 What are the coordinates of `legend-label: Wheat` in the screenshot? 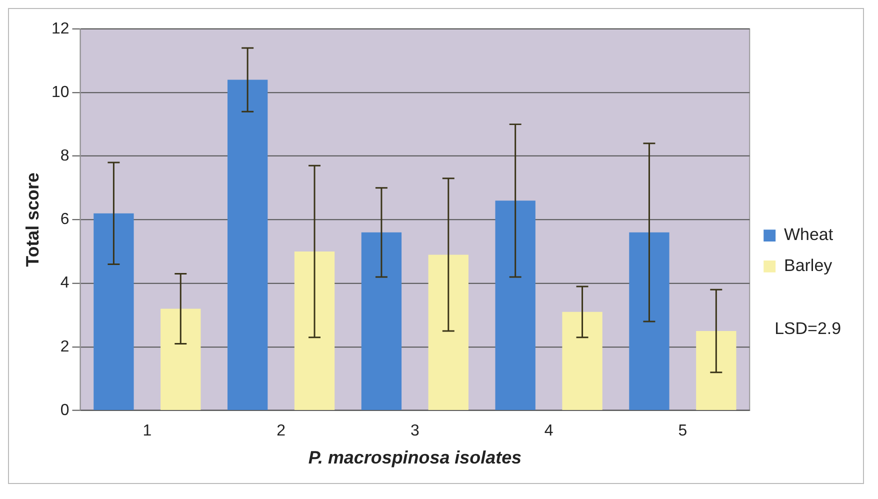 It's located at (809, 234).